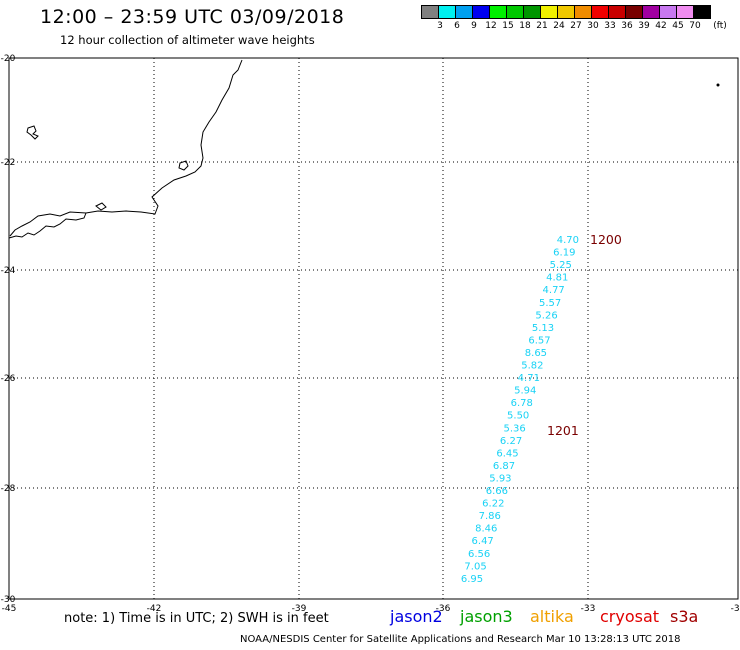 The height and width of the screenshot is (650, 740). I want to click on wave-height-value: 5.13, so click(543, 328).